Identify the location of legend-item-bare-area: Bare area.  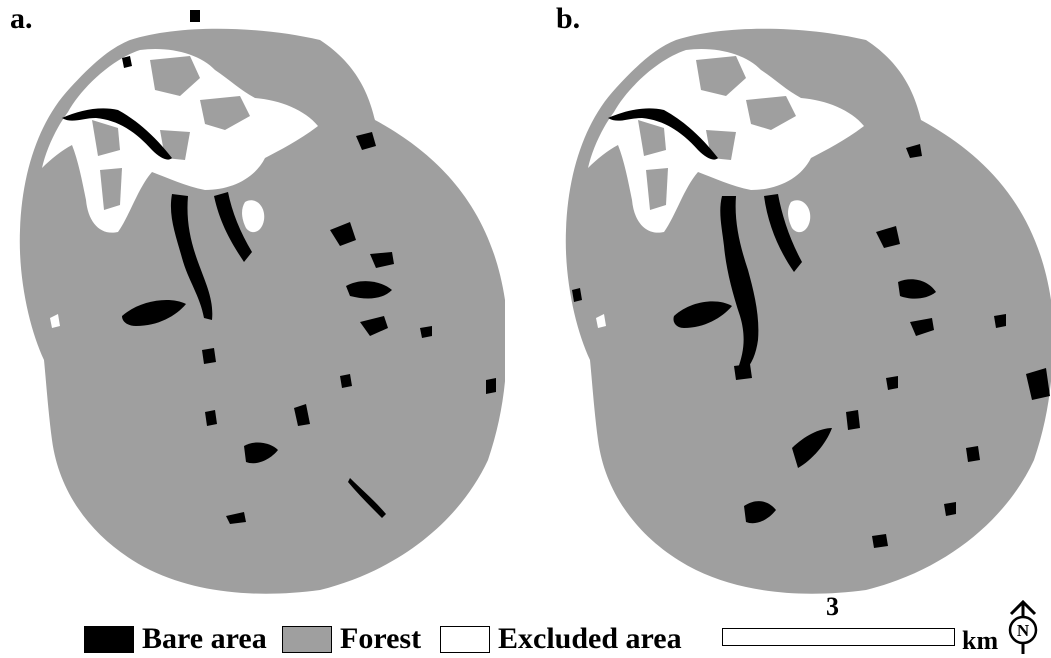
(175, 639).